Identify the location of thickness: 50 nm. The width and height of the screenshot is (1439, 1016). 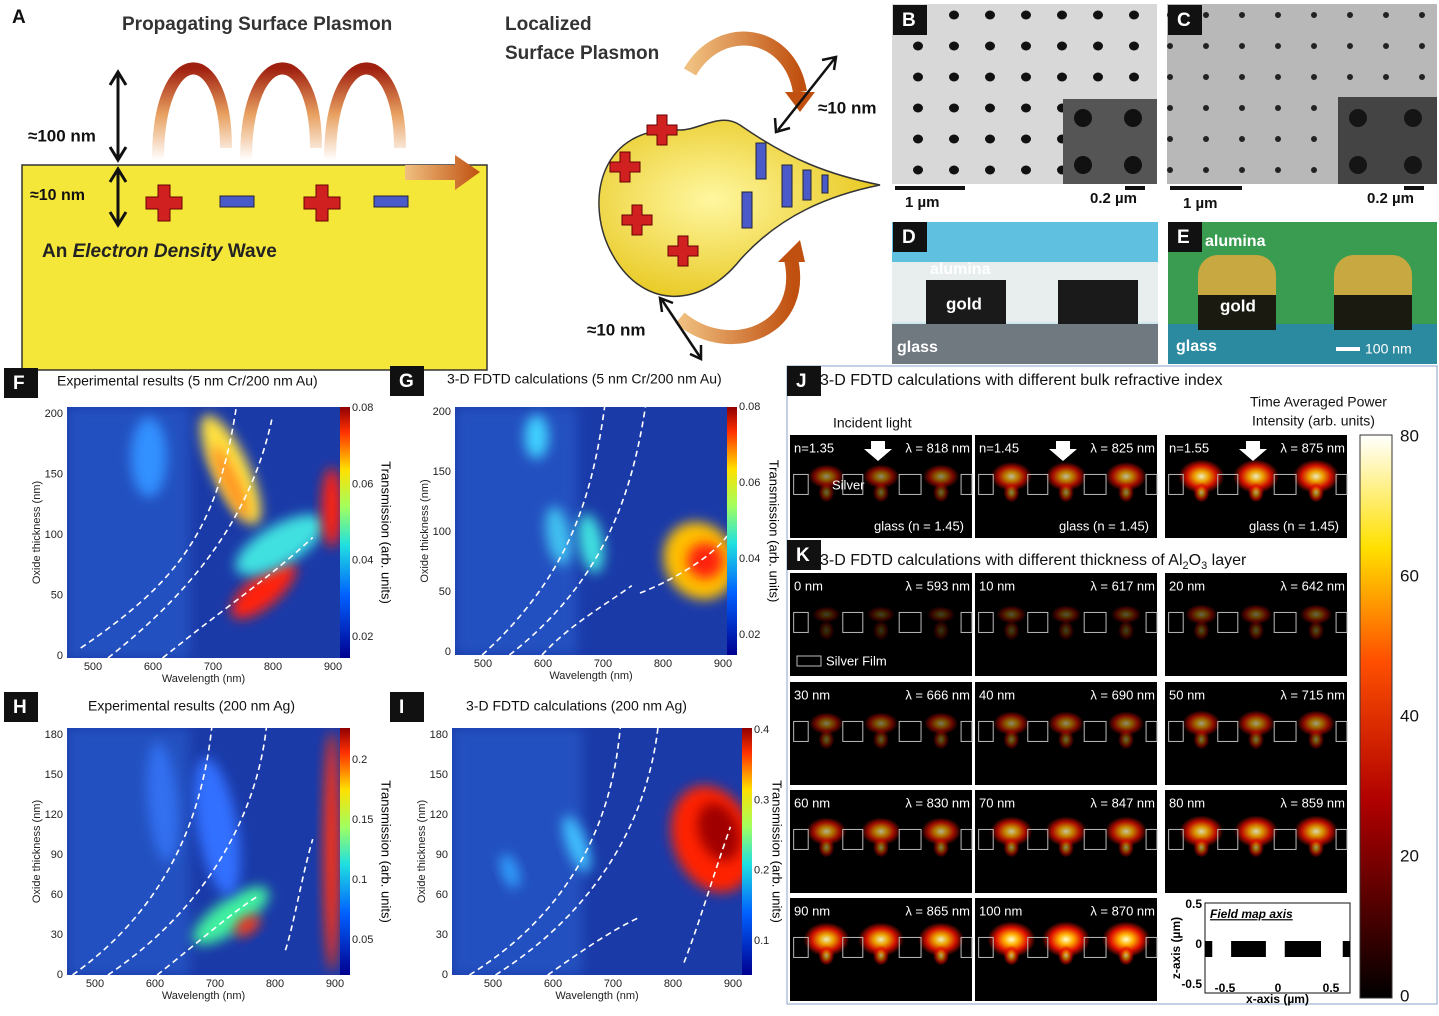
(1187, 694).